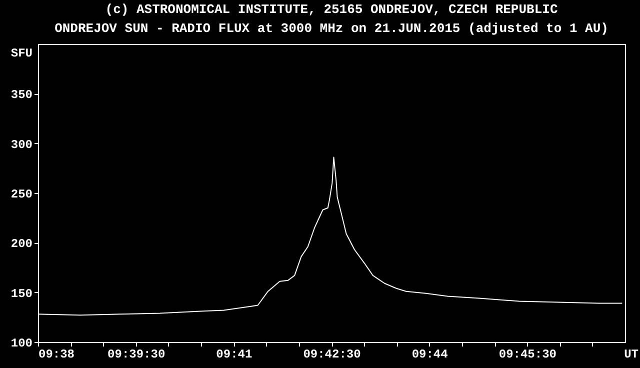  I want to click on y-tick-label: 250, so click(21, 195).